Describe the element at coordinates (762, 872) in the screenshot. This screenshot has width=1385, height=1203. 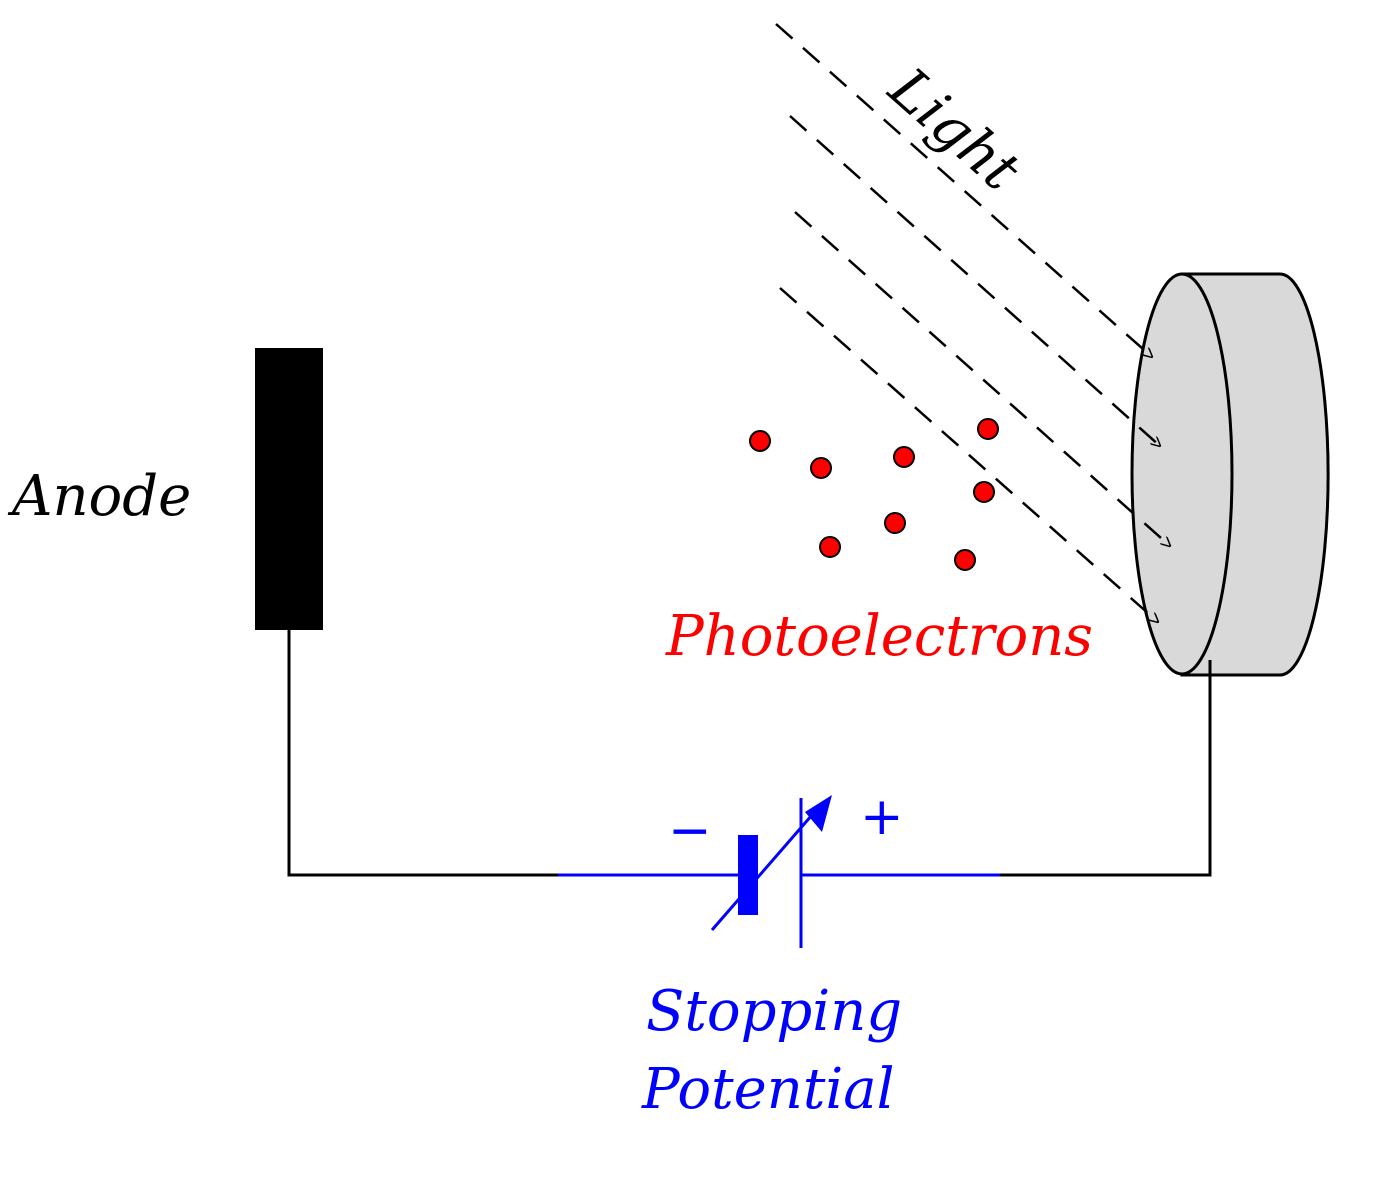
I see `variable-arrow` at that location.